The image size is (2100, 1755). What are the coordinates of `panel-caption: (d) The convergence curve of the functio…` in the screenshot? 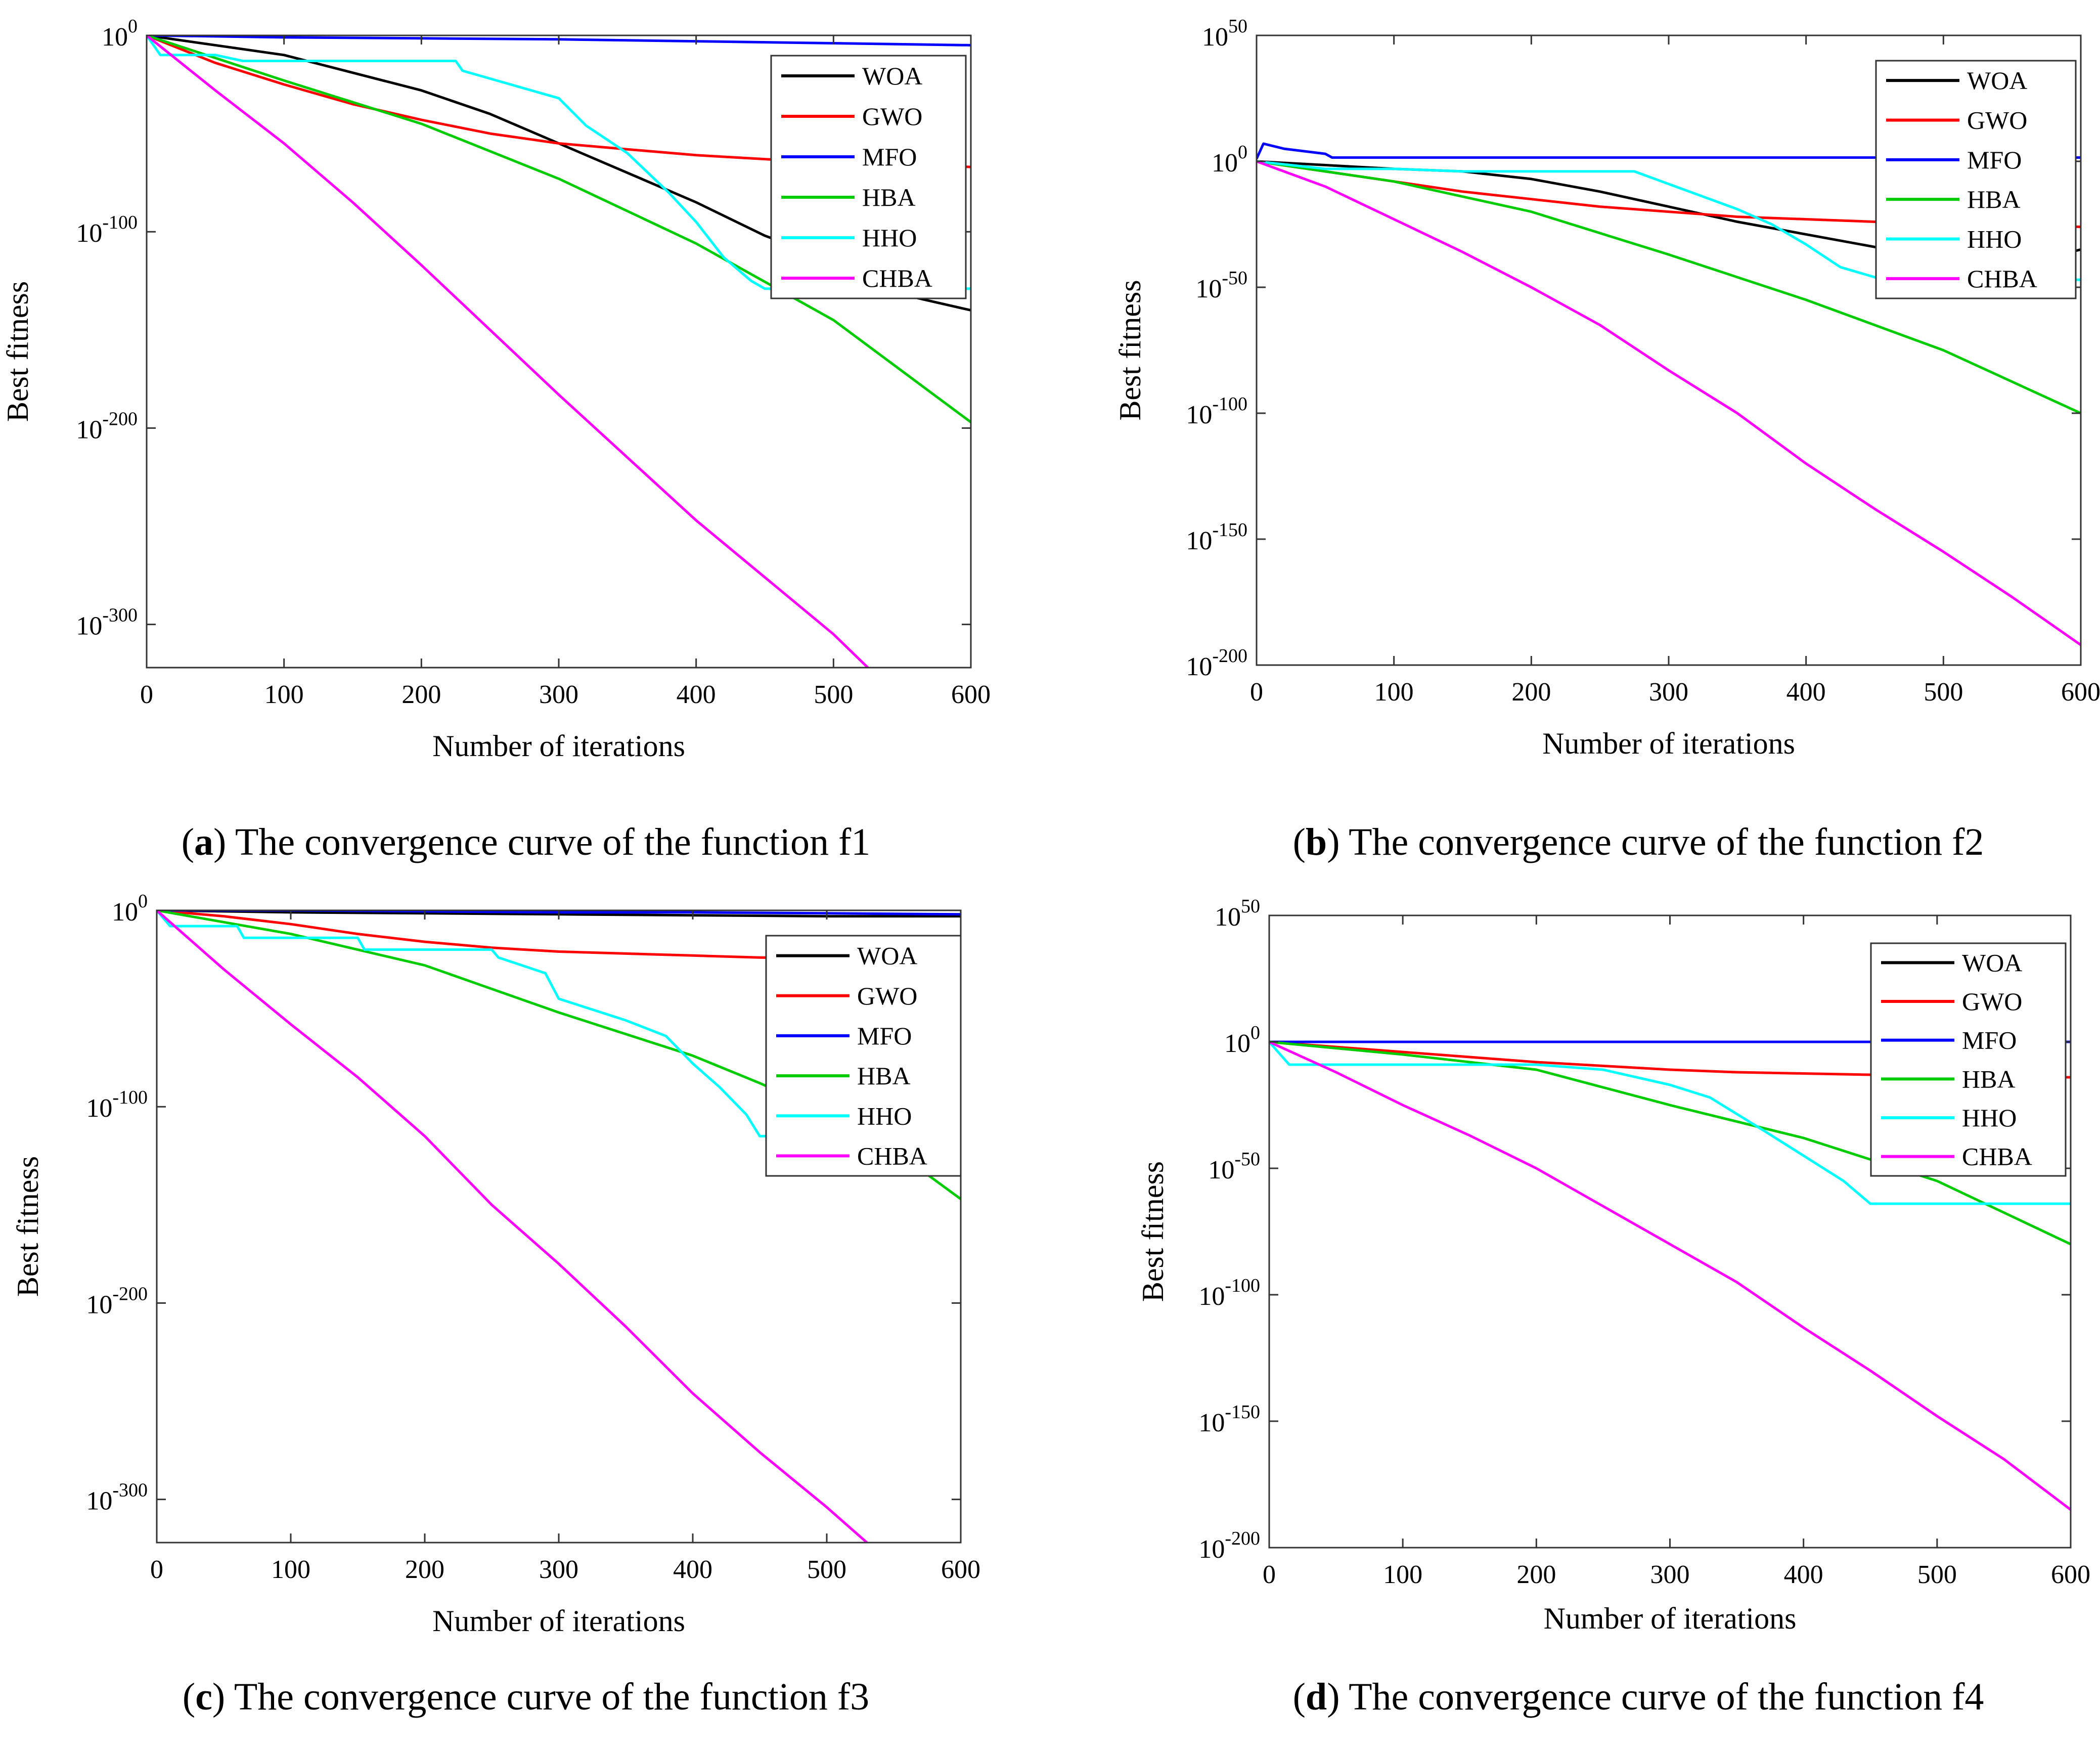 It's located at (1639, 1697).